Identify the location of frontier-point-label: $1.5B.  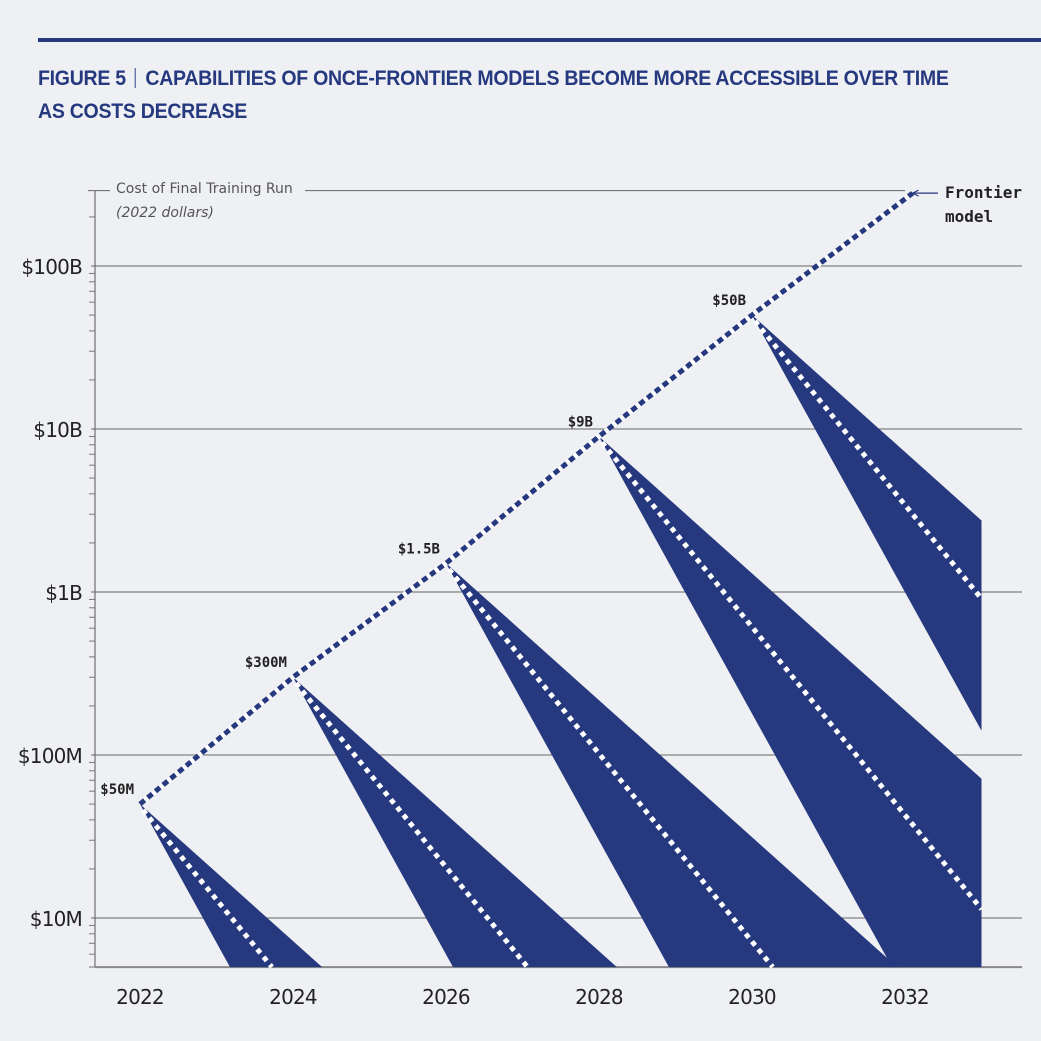
(419, 549).